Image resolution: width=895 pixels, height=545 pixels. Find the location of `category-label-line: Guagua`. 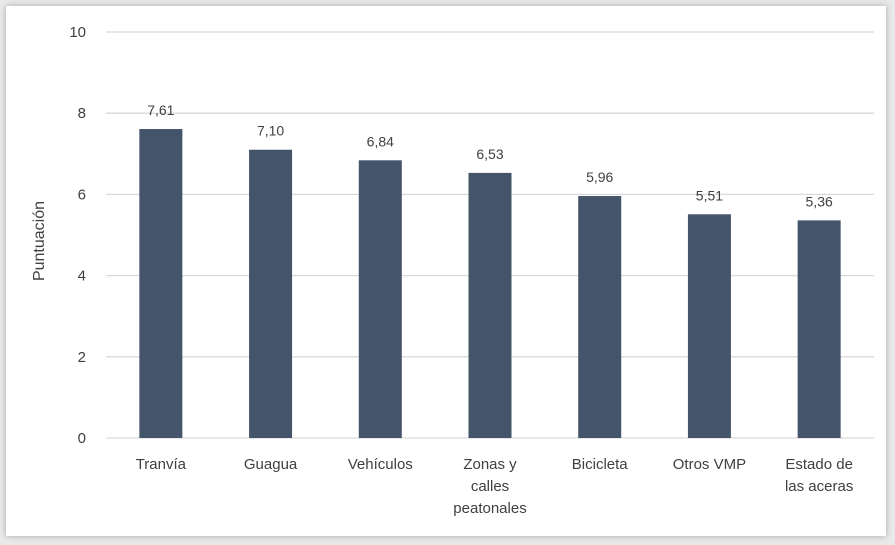

category-label-line: Guagua is located at coordinates (271, 464).